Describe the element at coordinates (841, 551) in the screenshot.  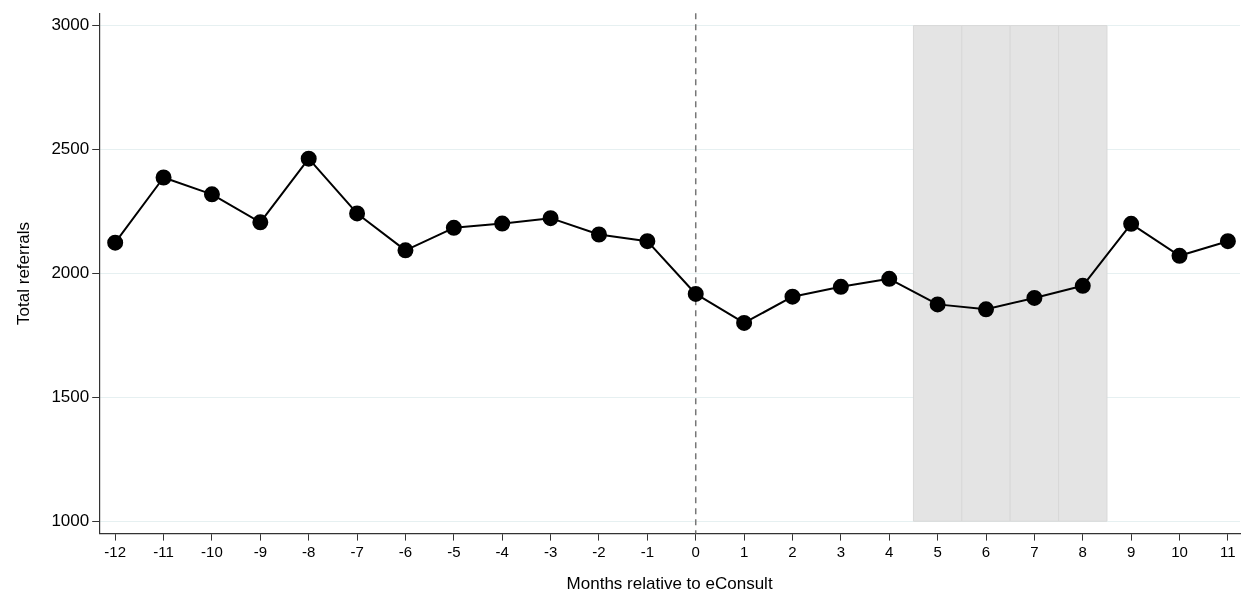
I see `x-tick-label: 3` at that location.